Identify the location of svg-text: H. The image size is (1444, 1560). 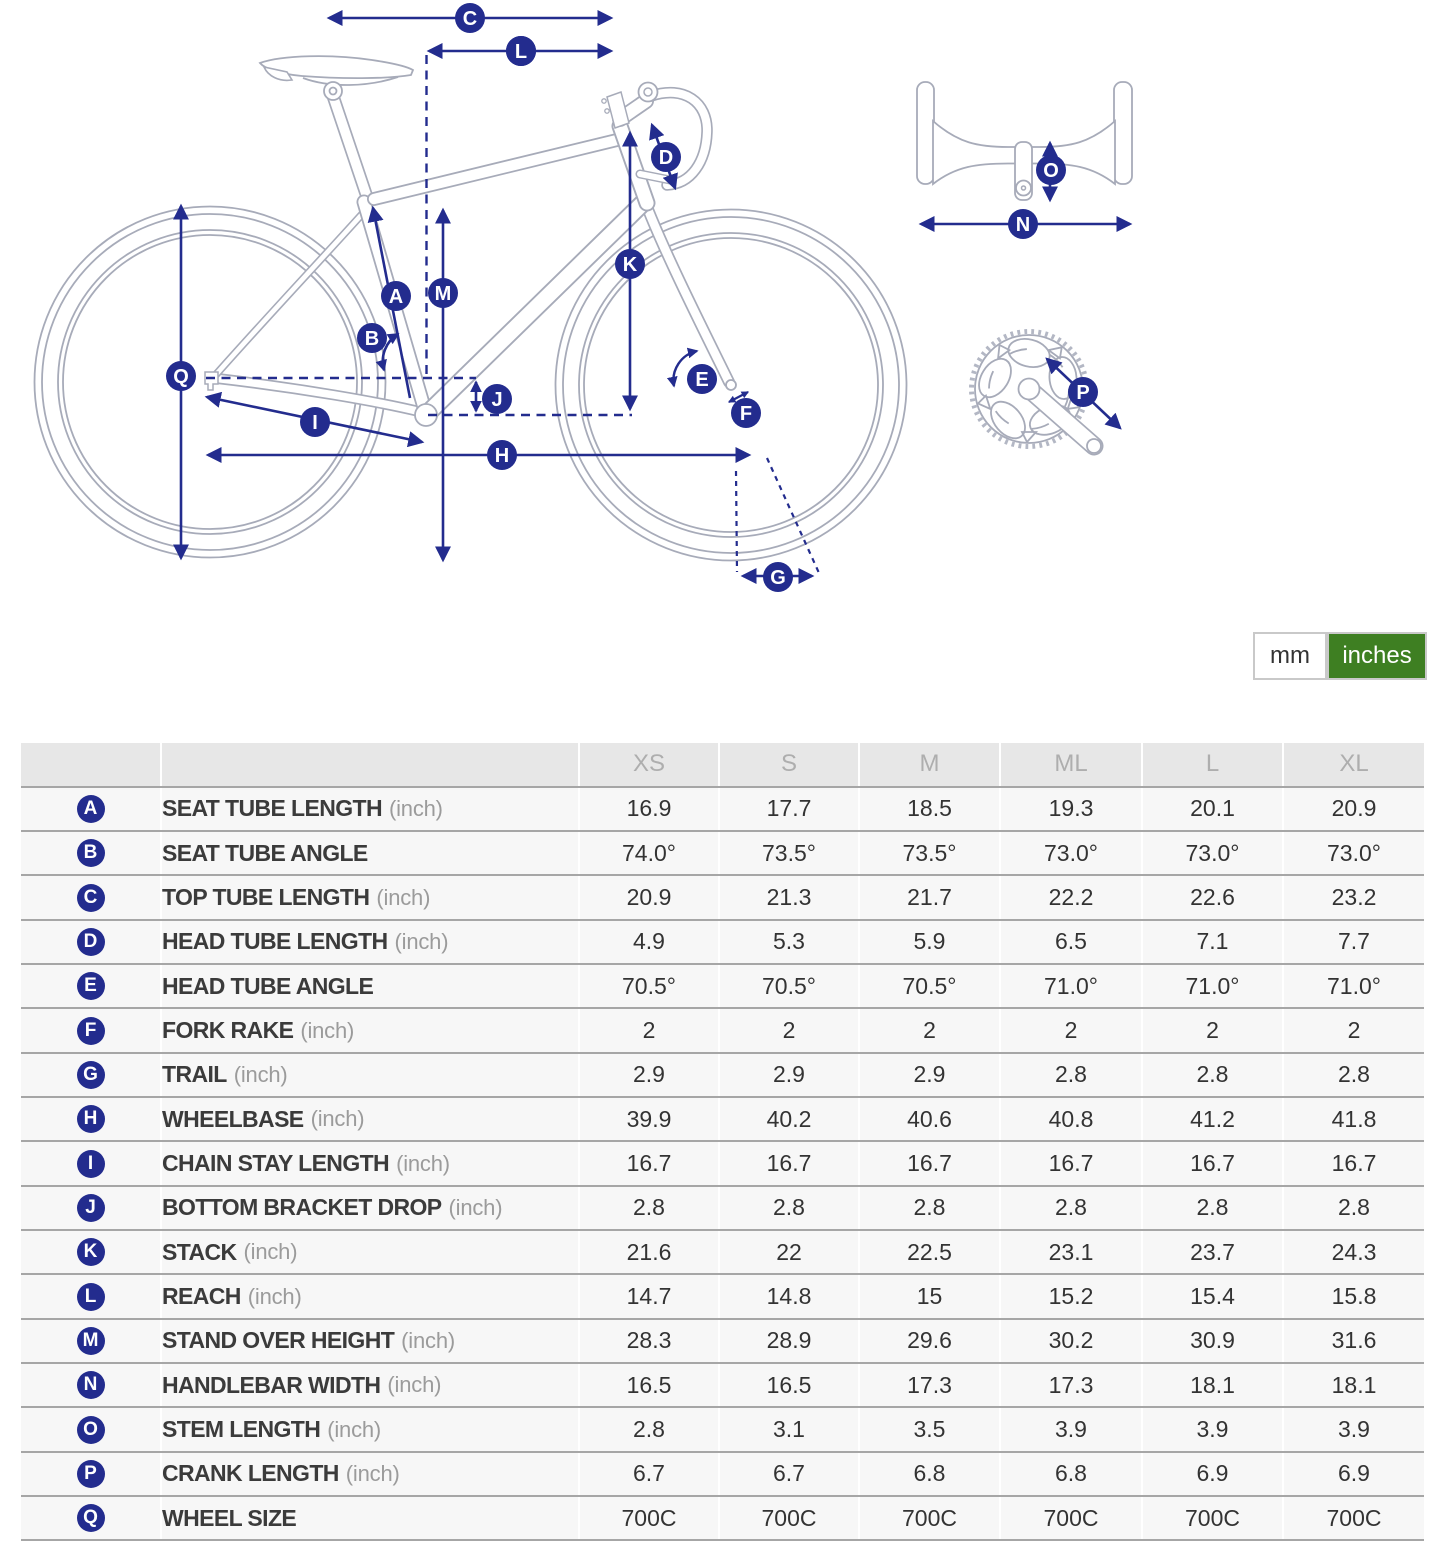
(502, 456).